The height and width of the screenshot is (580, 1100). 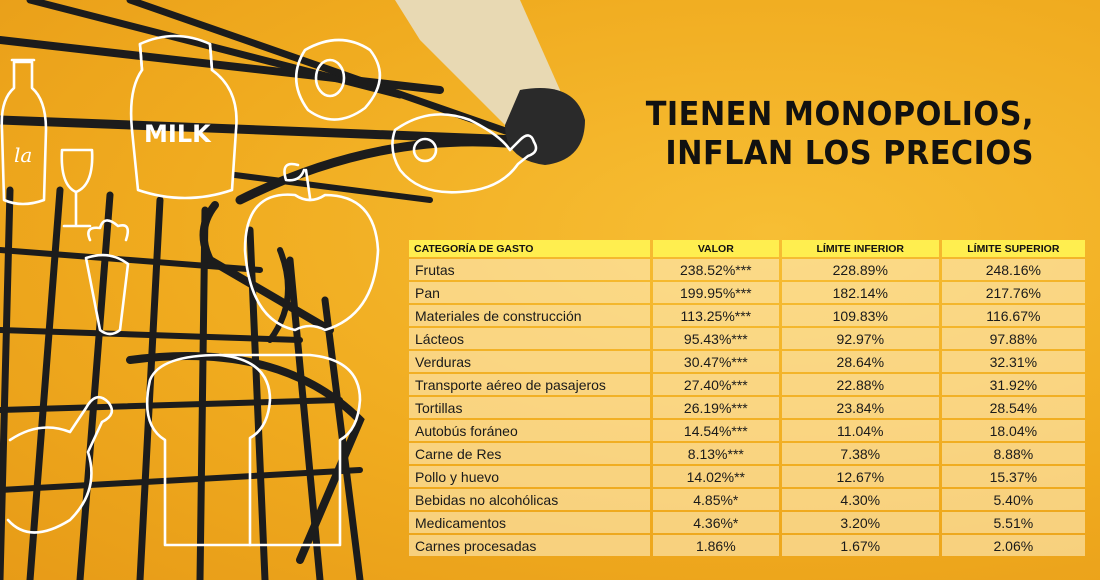 What do you see at coordinates (715, 407) in the screenshot?
I see `row-value: 26.19%***` at bounding box center [715, 407].